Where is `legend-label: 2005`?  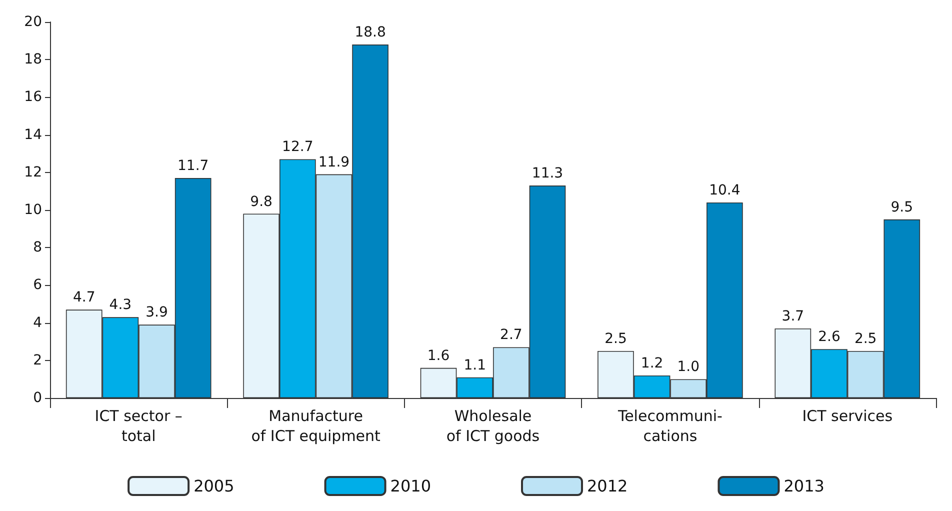 legend-label: 2005 is located at coordinates (214, 486).